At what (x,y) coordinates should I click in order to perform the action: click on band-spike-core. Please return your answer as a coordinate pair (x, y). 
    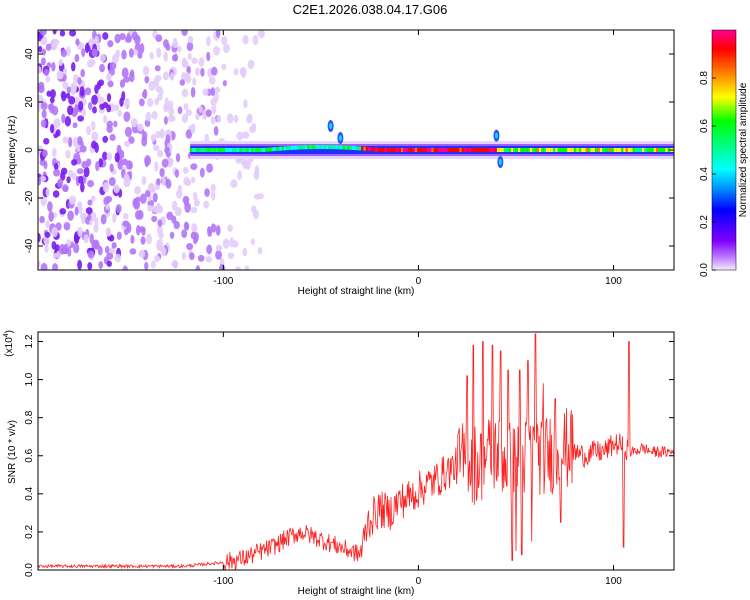
    Looking at the image, I should click on (500, 162).